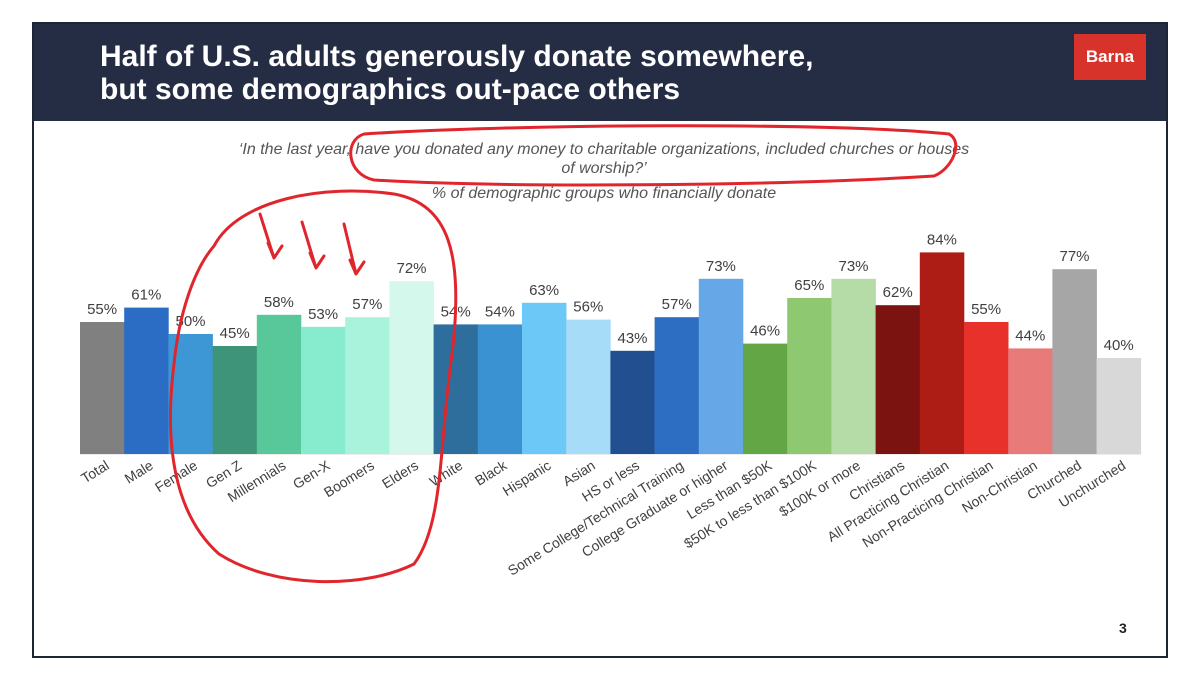 This screenshot has width=1200, height=674. Describe the element at coordinates (1074, 361) in the screenshot. I see `bar-churched` at that location.